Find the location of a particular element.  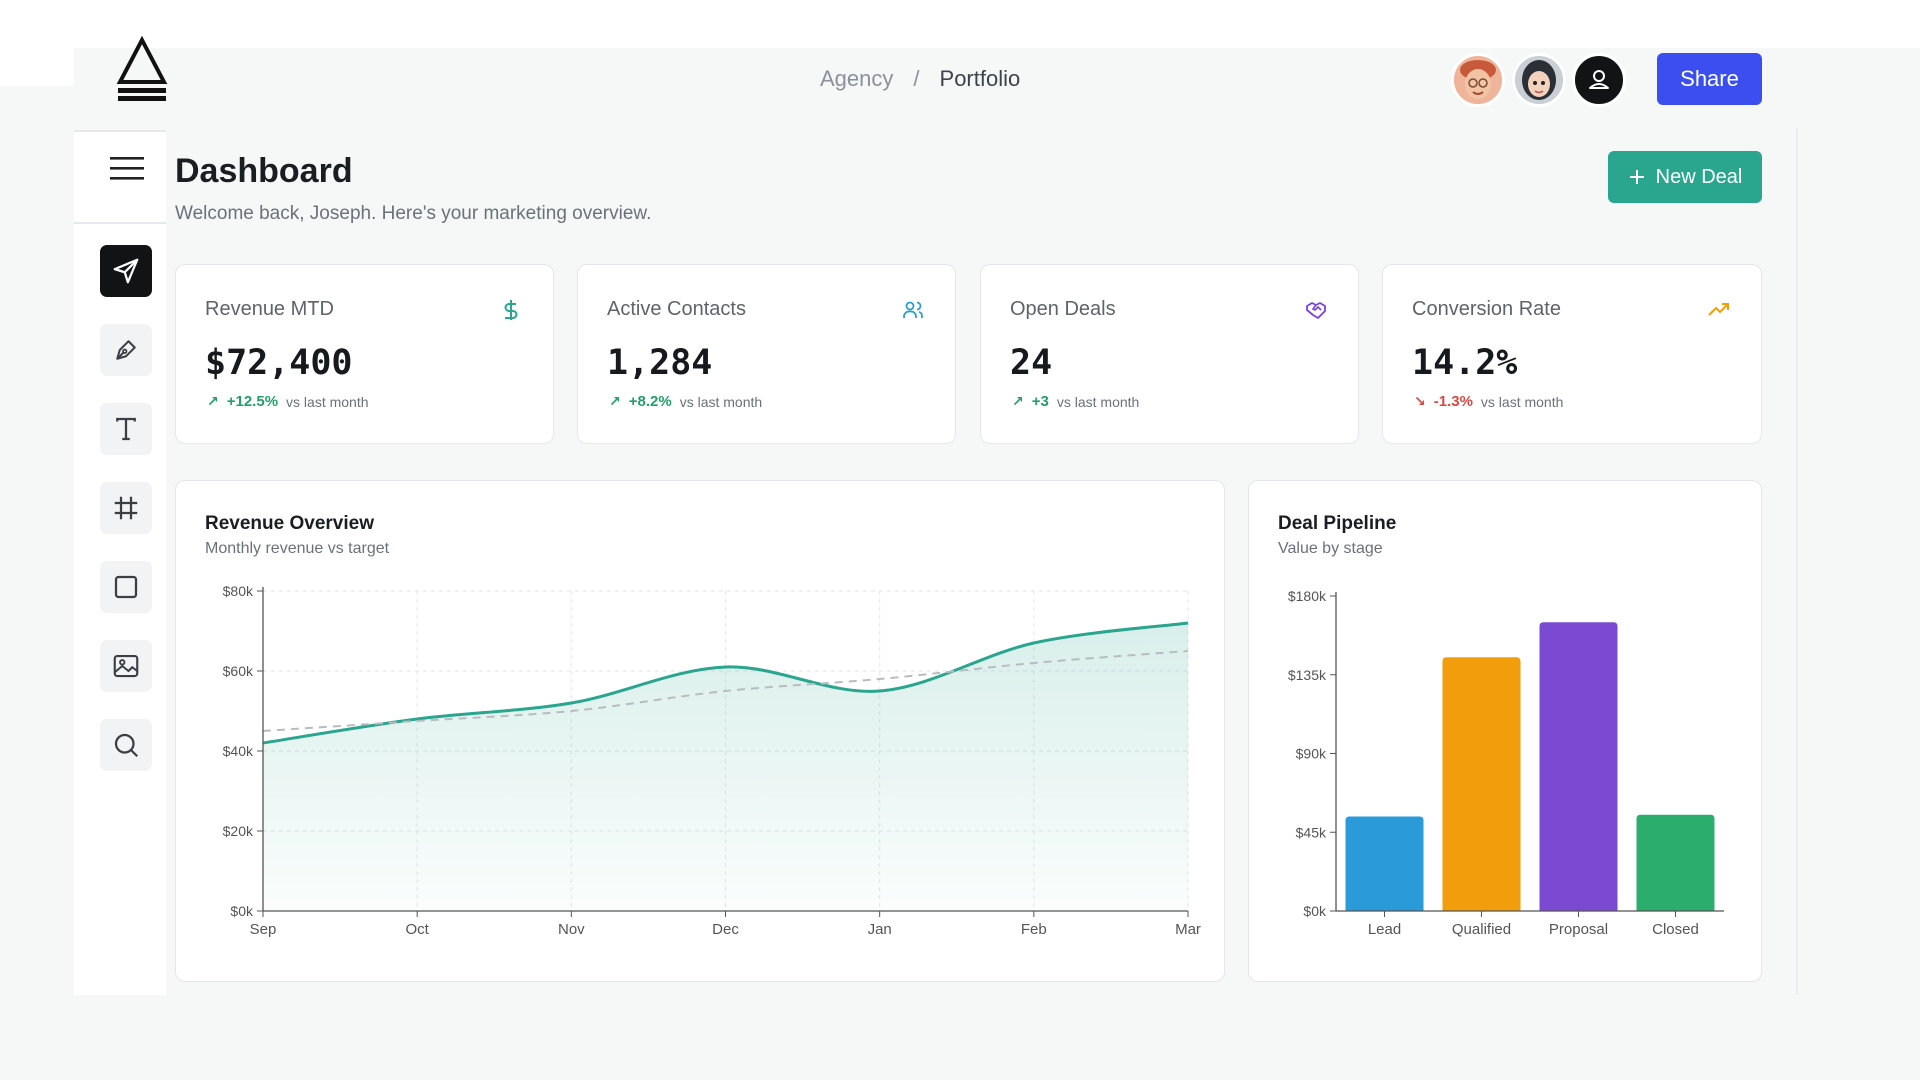

trending-up-icon is located at coordinates (1718, 309).